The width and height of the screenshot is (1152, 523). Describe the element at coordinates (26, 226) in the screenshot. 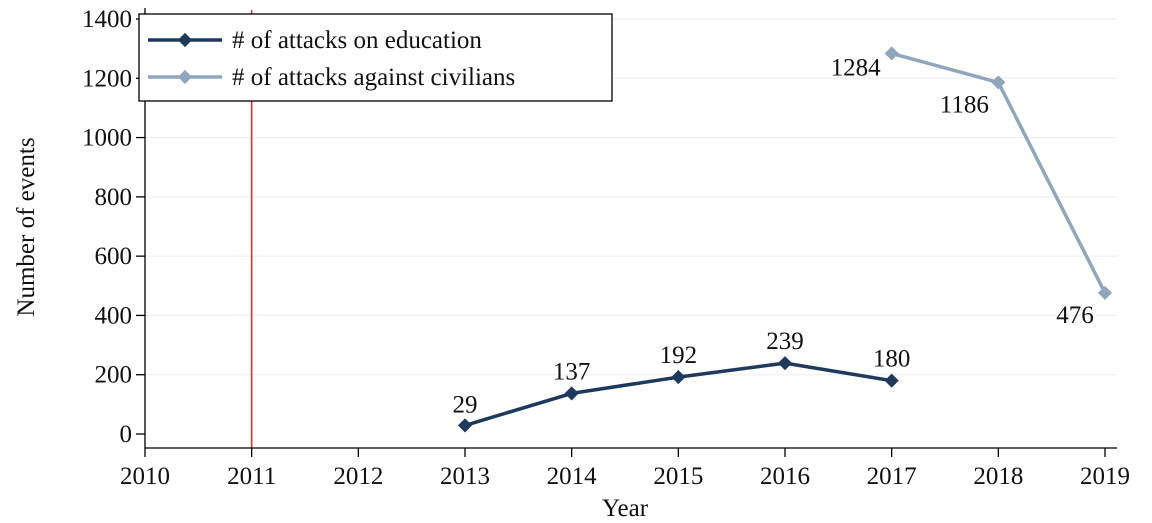

I see `y-axis-title: Number of events` at that location.